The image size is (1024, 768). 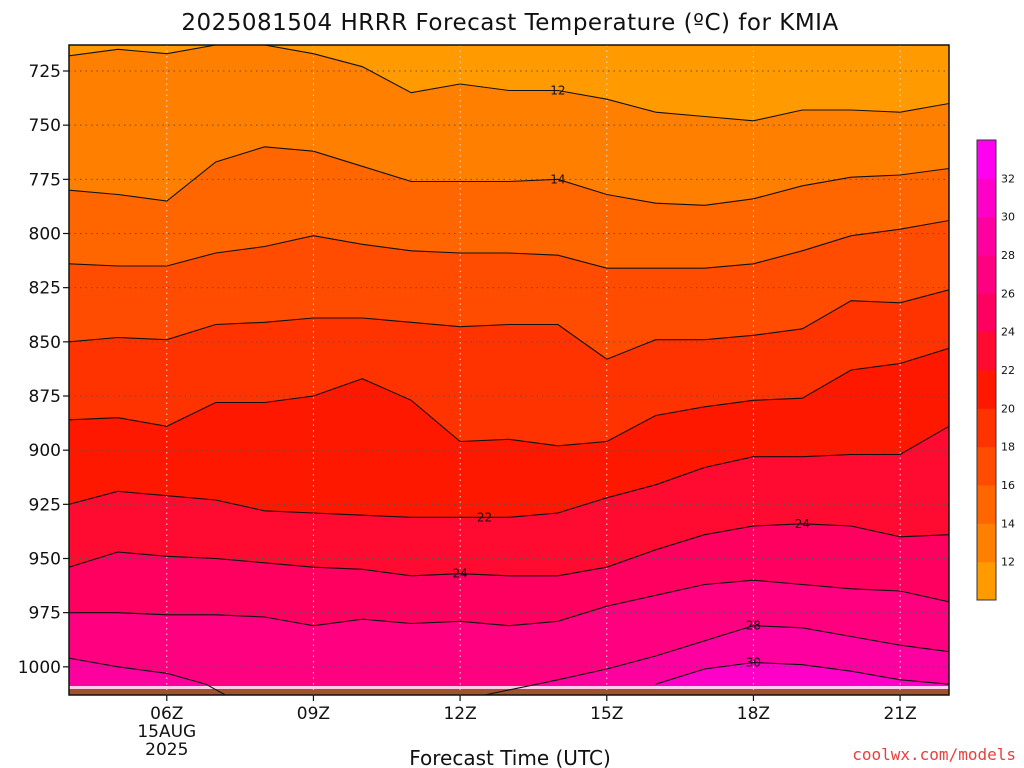 What do you see at coordinates (1008, 485) in the screenshot?
I see `colorbar-tick-label: 16` at bounding box center [1008, 485].